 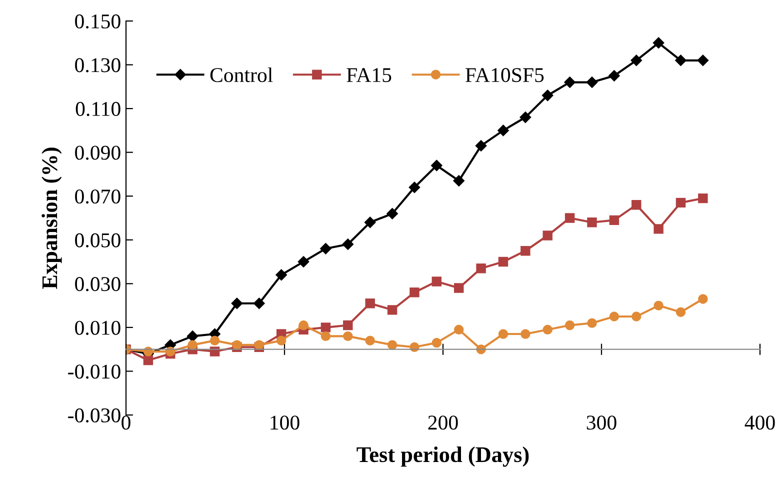 What do you see at coordinates (126, 423) in the screenshot?
I see `x-tick-label: 0` at bounding box center [126, 423].